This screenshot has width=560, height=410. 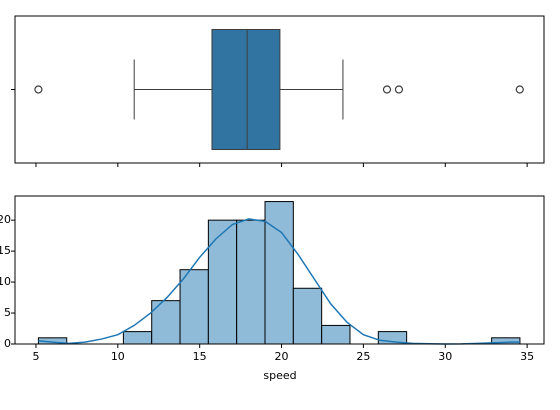 I want to click on y-tick-label: 10, so click(x=5, y=281).